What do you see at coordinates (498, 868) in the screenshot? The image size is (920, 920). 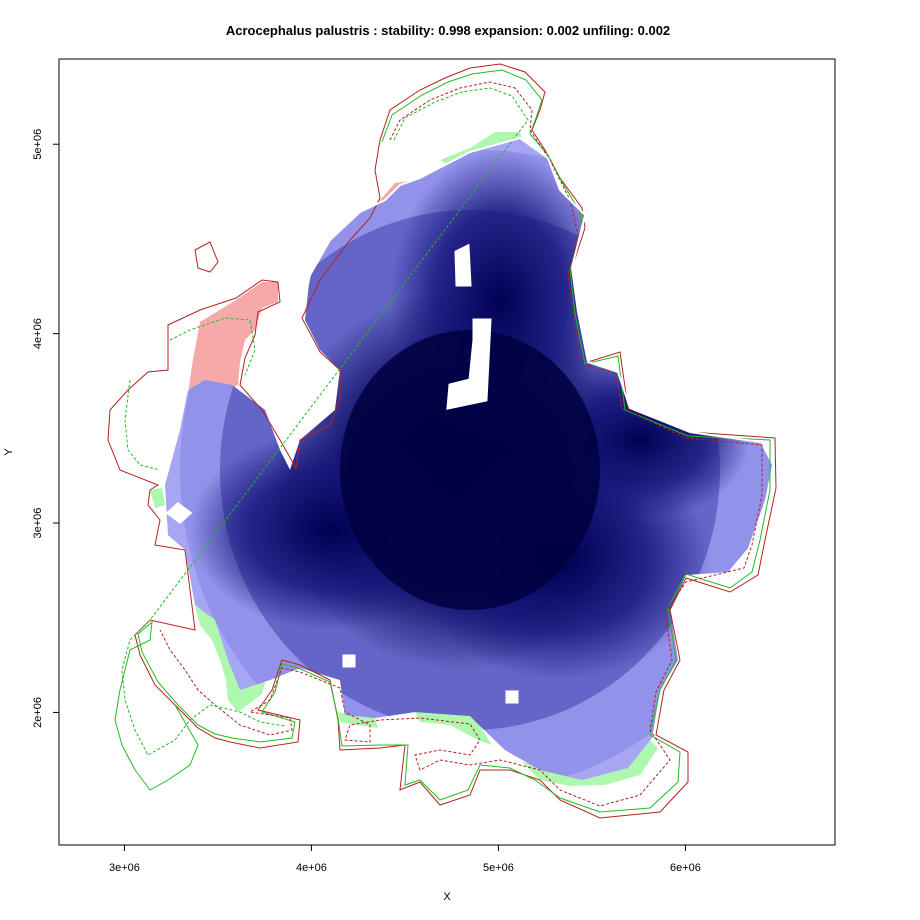 I see `x-tick-label: 5e+06` at bounding box center [498, 868].